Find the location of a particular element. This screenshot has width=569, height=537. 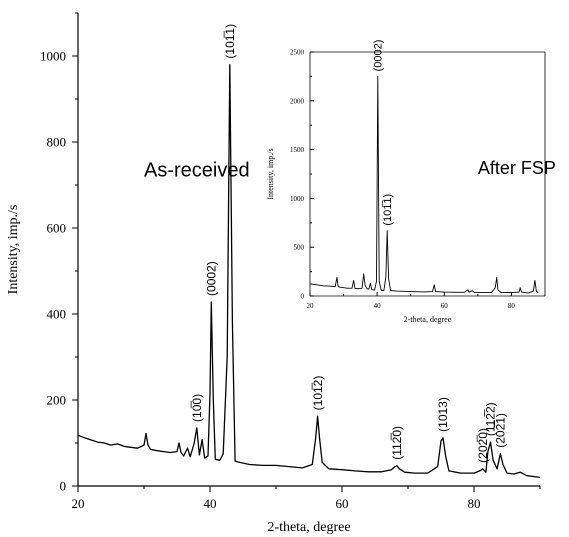

main-x-tick-label: 60 is located at coordinates (342, 503).